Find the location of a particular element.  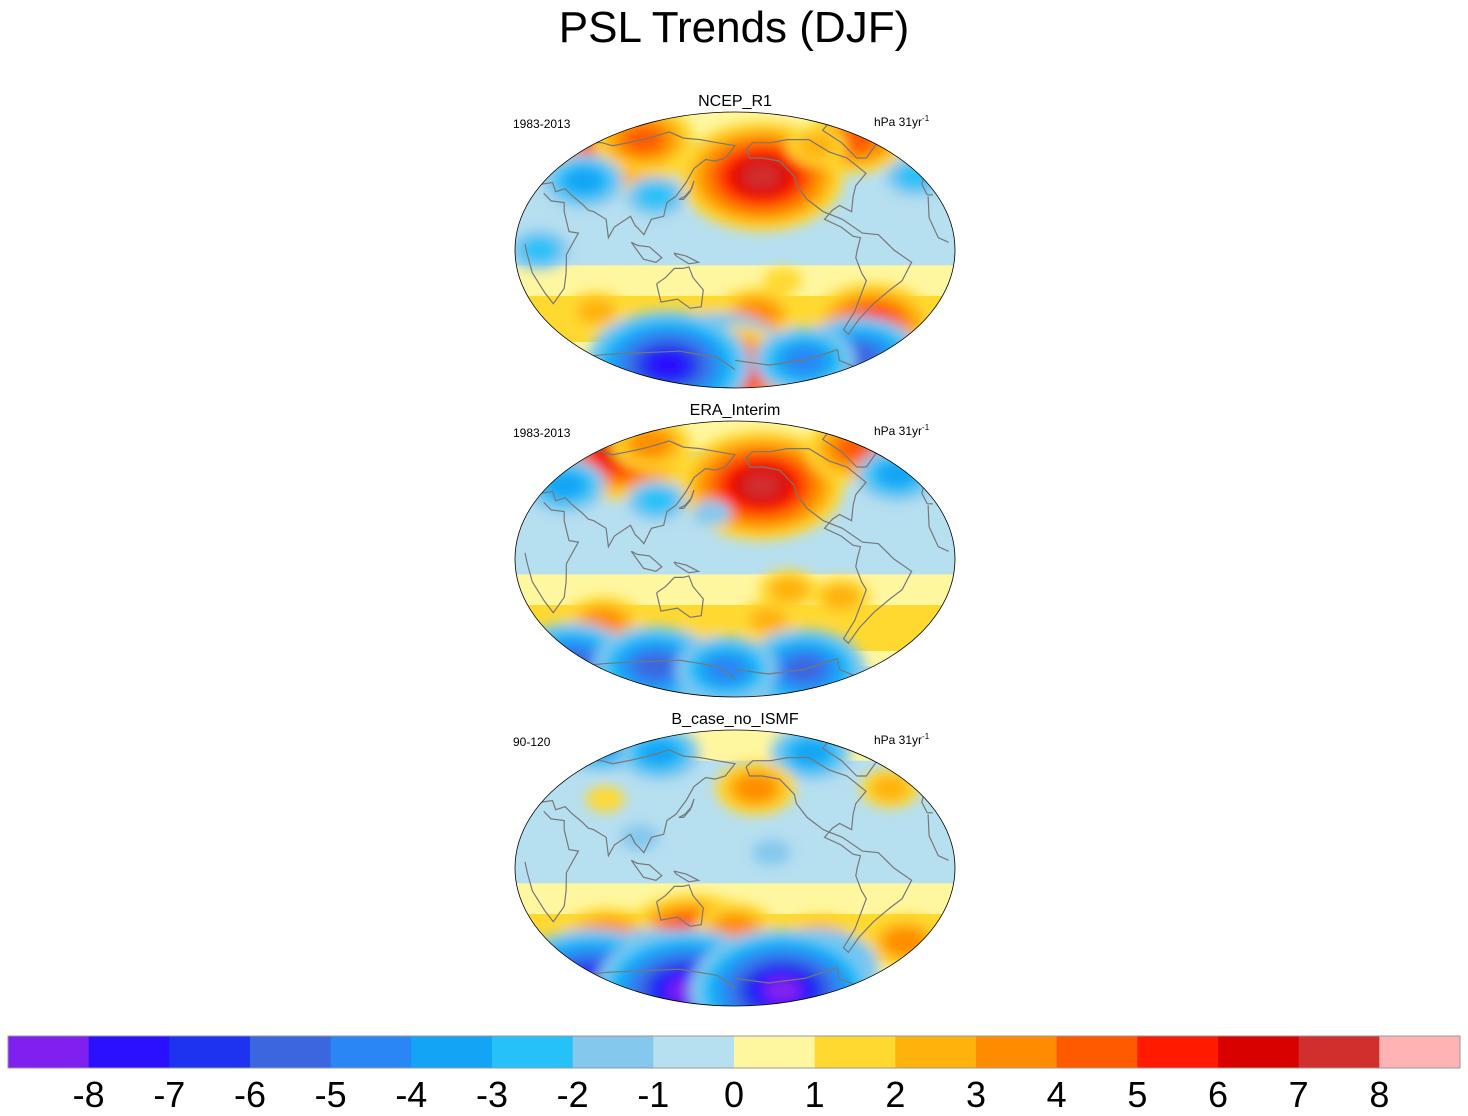

colorbar-tick-label: -4 is located at coordinates (411, 1094).